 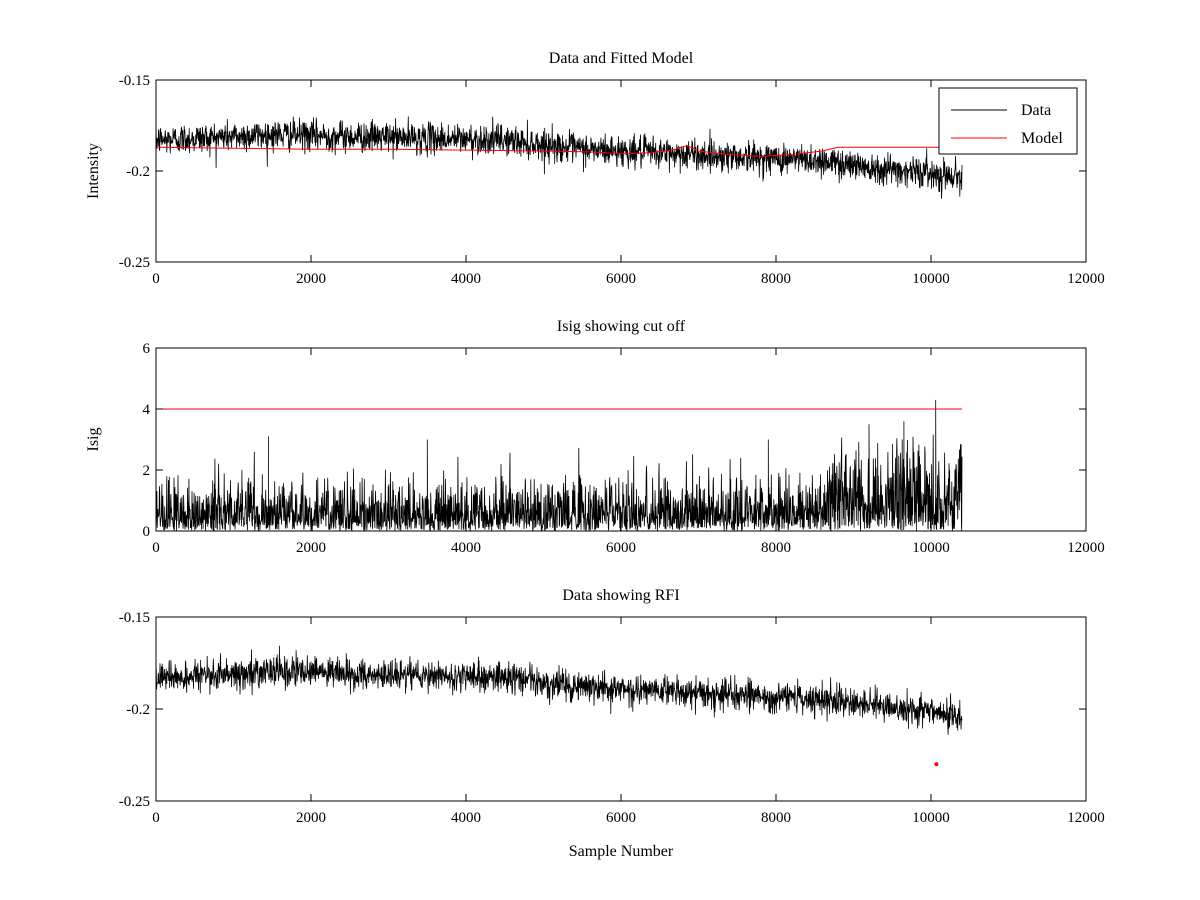 What do you see at coordinates (621, 326) in the screenshot?
I see `chart-title: Isig showing cut off` at bounding box center [621, 326].